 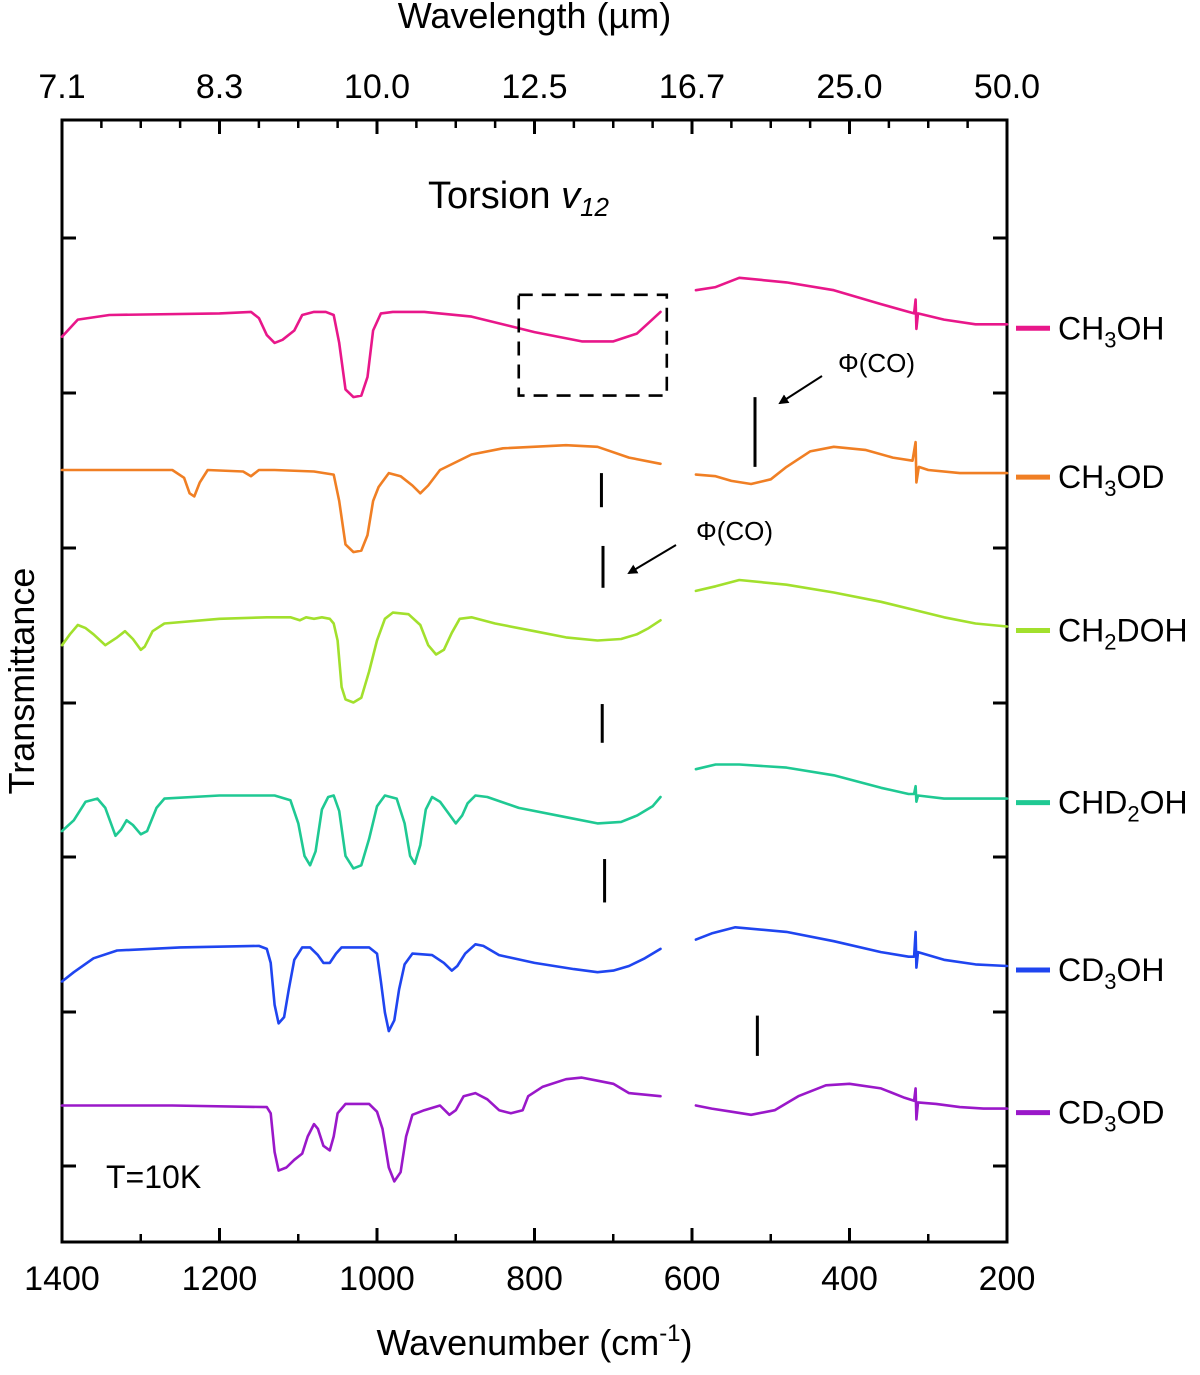 I want to click on x-axis-title: Wavenumber (cm-1), so click(x=534, y=1341).